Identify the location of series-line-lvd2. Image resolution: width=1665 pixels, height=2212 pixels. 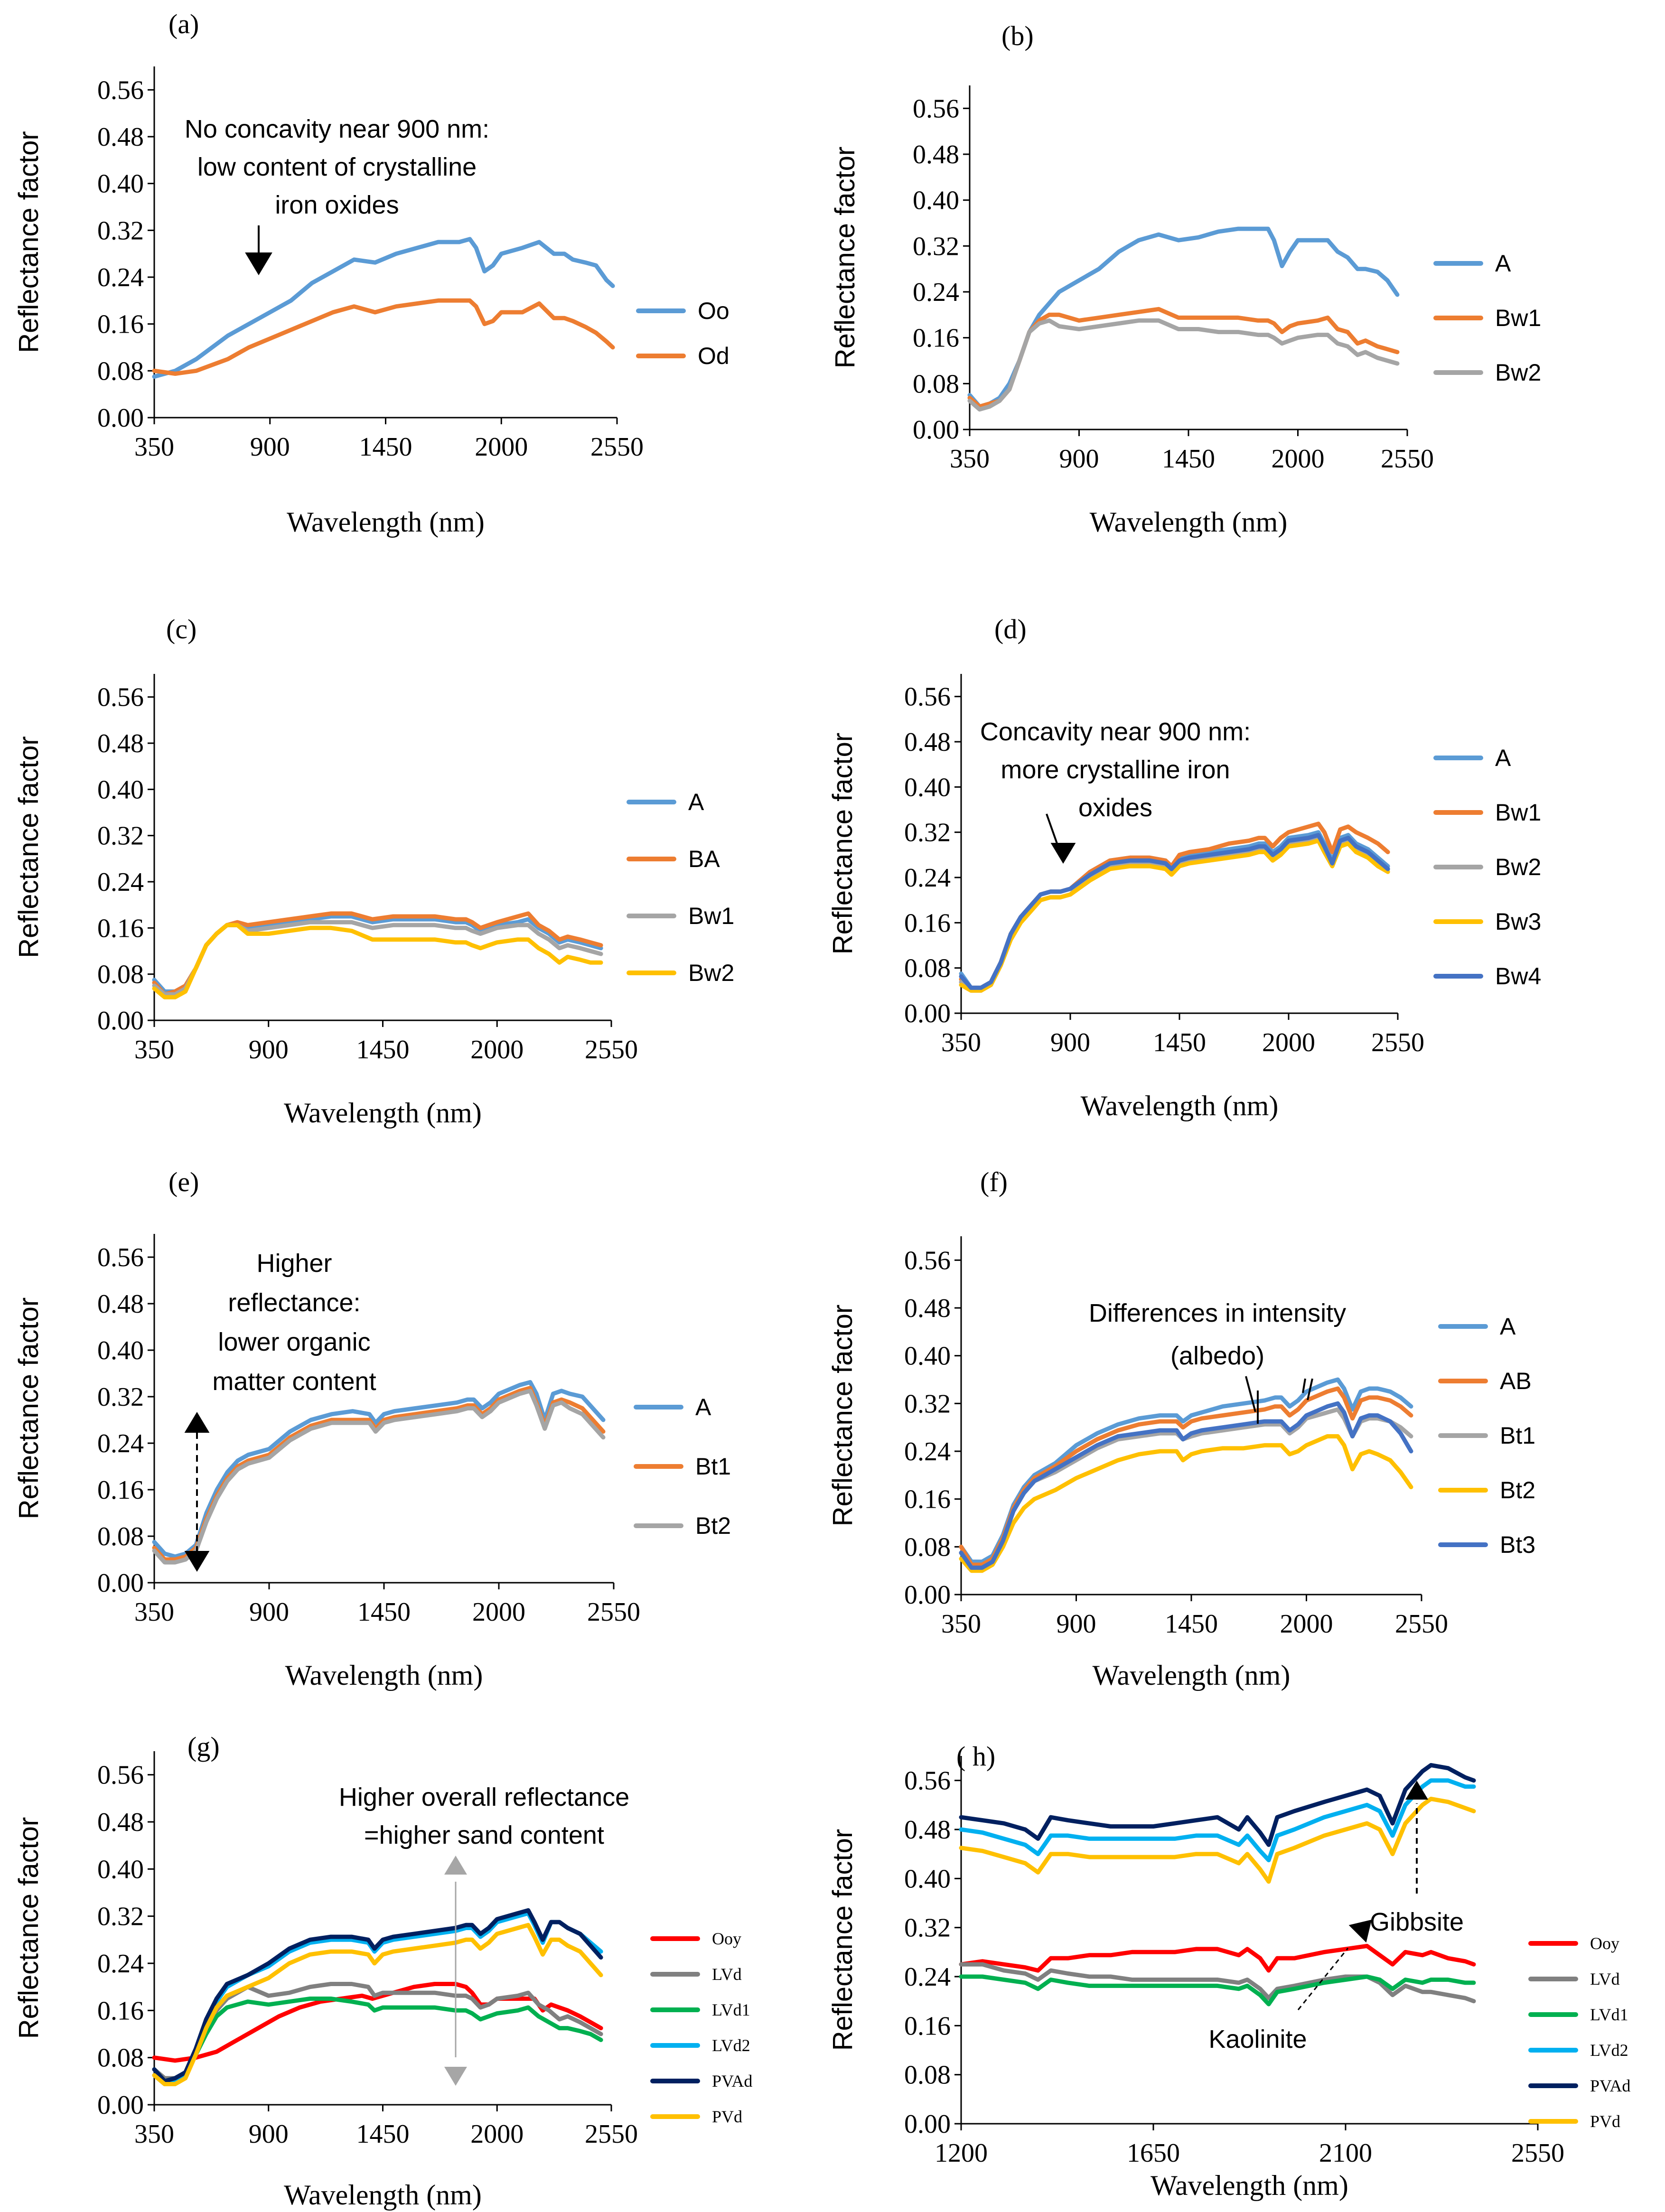
(1217, 1820).